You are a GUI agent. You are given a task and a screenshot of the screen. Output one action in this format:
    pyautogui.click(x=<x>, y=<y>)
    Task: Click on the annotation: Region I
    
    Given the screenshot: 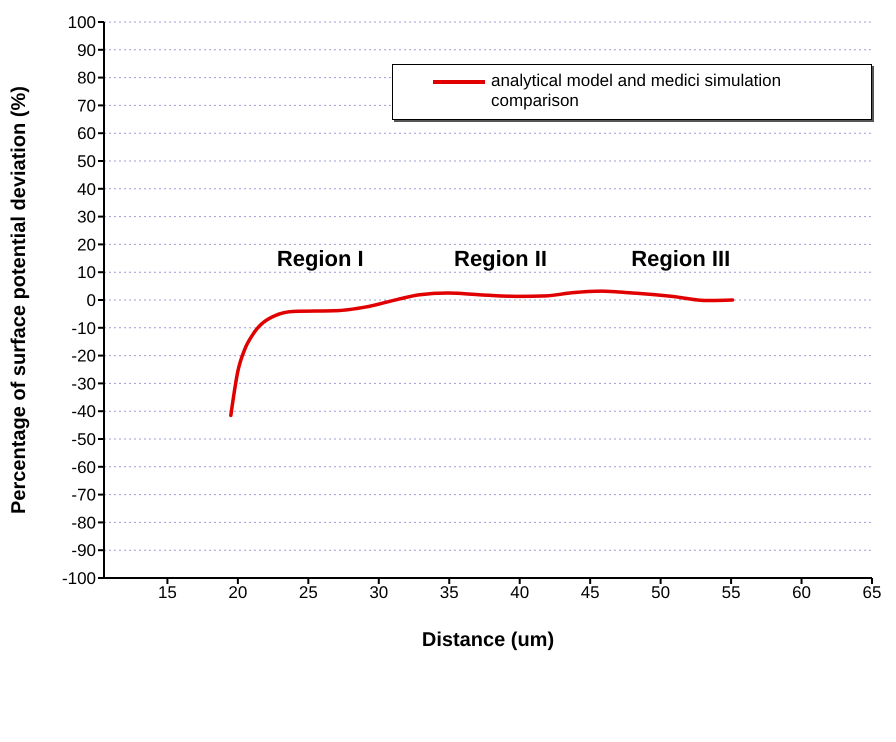 What is the action you would take?
    pyautogui.click(x=320, y=259)
    